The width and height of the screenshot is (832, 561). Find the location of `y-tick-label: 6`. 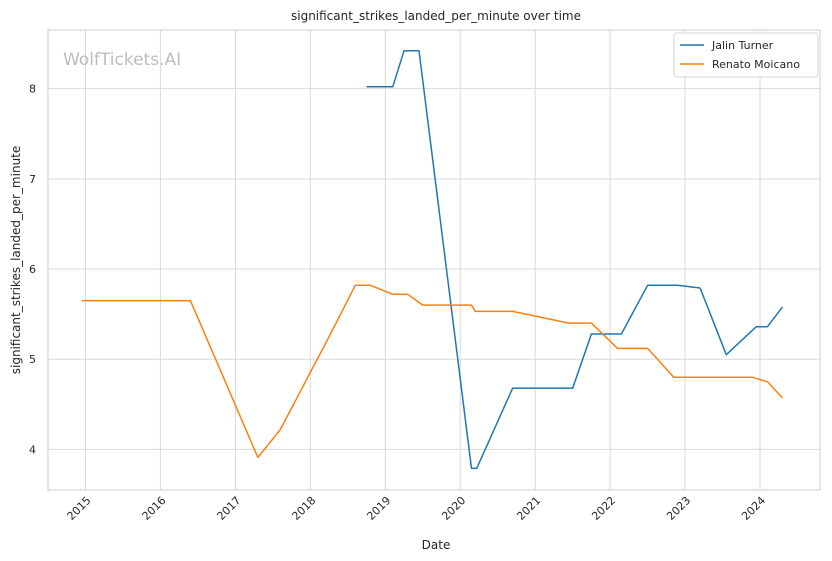

y-tick-label: 6 is located at coordinates (32, 269).